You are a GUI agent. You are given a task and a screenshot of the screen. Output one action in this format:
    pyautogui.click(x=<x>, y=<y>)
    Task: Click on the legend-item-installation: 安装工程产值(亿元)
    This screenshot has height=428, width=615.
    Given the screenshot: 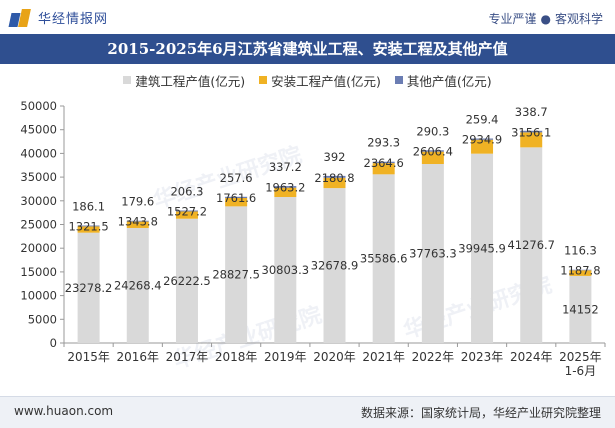 What is the action you would take?
    pyautogui.click(x=320, y=80)
    